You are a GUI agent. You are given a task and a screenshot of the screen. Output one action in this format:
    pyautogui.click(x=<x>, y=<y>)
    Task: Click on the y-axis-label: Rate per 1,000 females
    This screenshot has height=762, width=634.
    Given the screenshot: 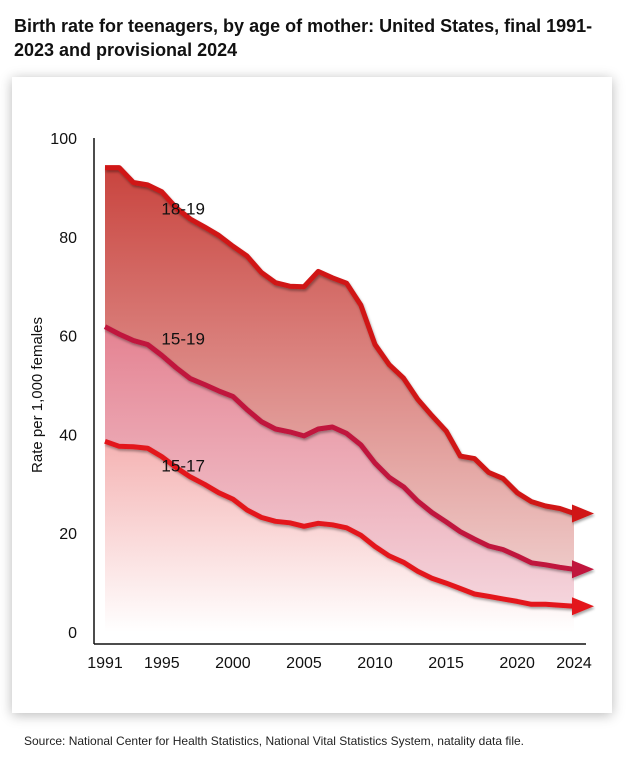 What is the action you would take?
    pyautogui.click(x=37, y=395)
    